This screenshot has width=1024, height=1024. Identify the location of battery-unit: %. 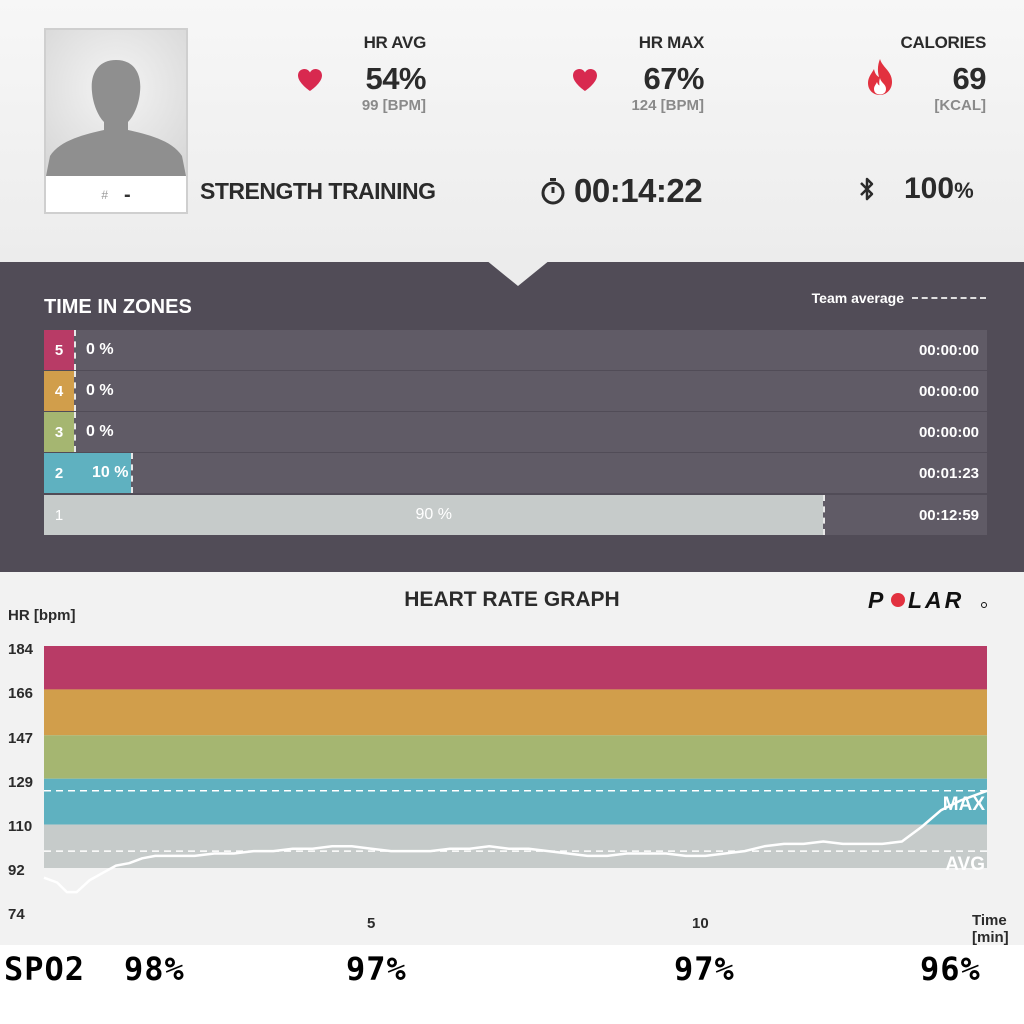
(964, 190).